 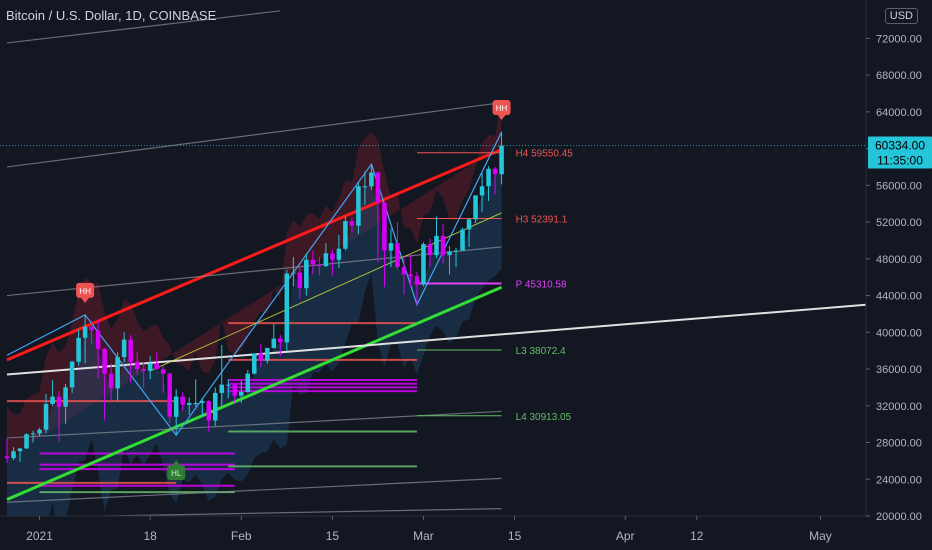 I want to click on price-axis, so click(x=899, y=275).